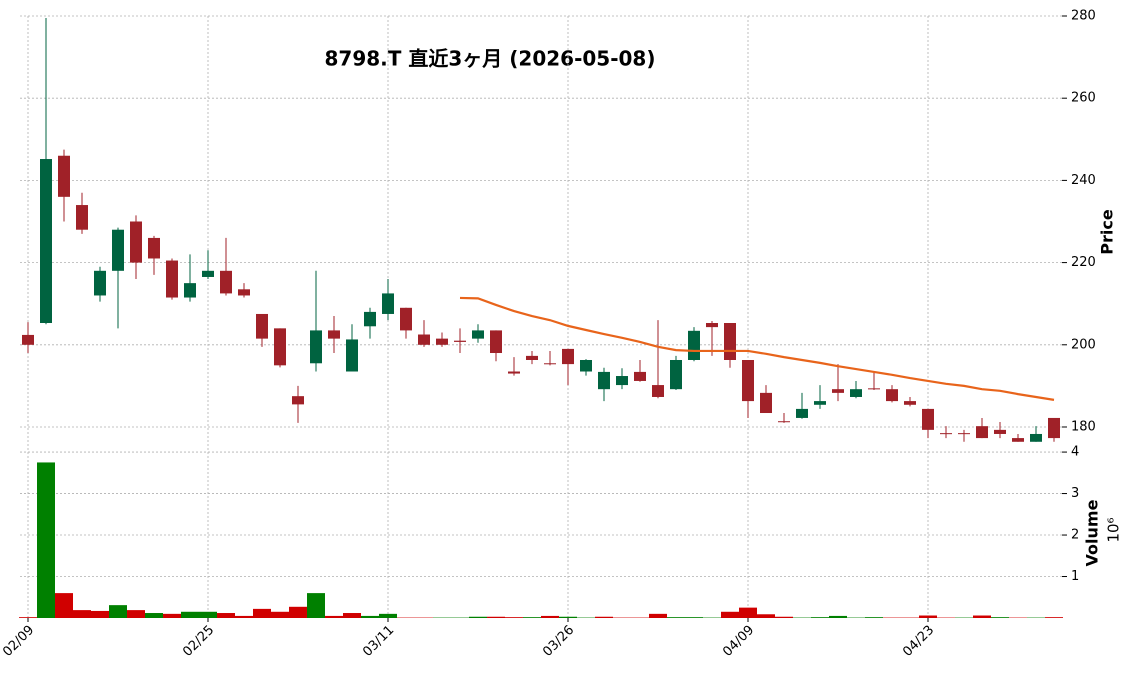 Image resolution: width=1136 pixels, height=675 pixels. I want to click on x-tick-label: 04/09, so click(738, 641).